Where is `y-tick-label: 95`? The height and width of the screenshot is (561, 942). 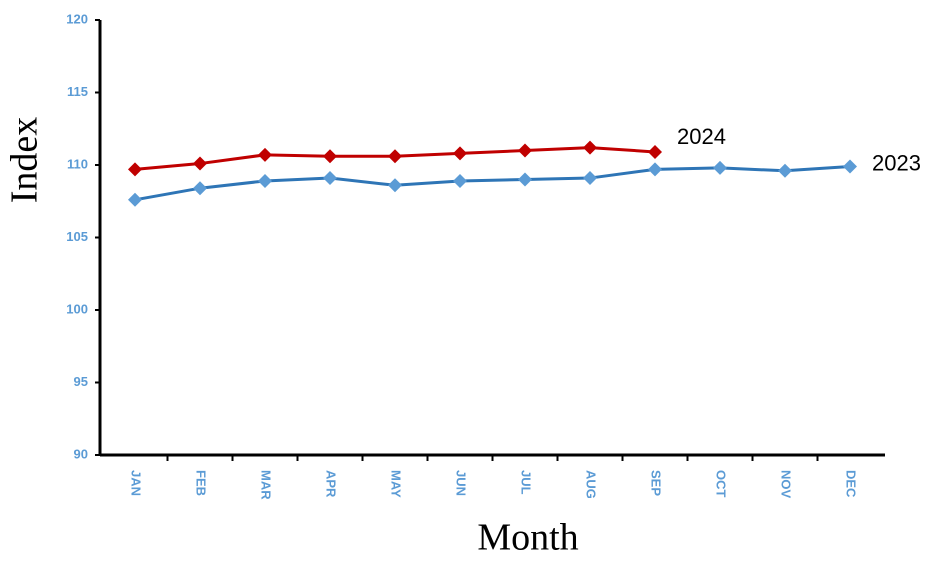
y-tick-label: 95 is located at coordinates (81, 381).